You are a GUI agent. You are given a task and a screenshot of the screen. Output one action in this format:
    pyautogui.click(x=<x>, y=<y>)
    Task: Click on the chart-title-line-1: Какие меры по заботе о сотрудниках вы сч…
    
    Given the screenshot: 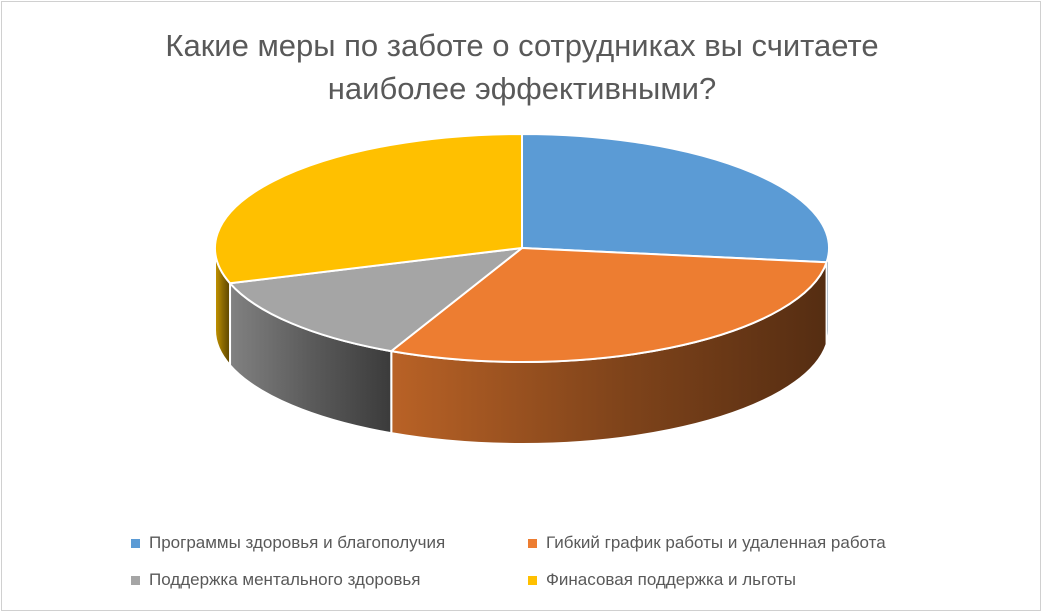 What is the action you would take?
    pyautogui.click(x=522, y=45)
    